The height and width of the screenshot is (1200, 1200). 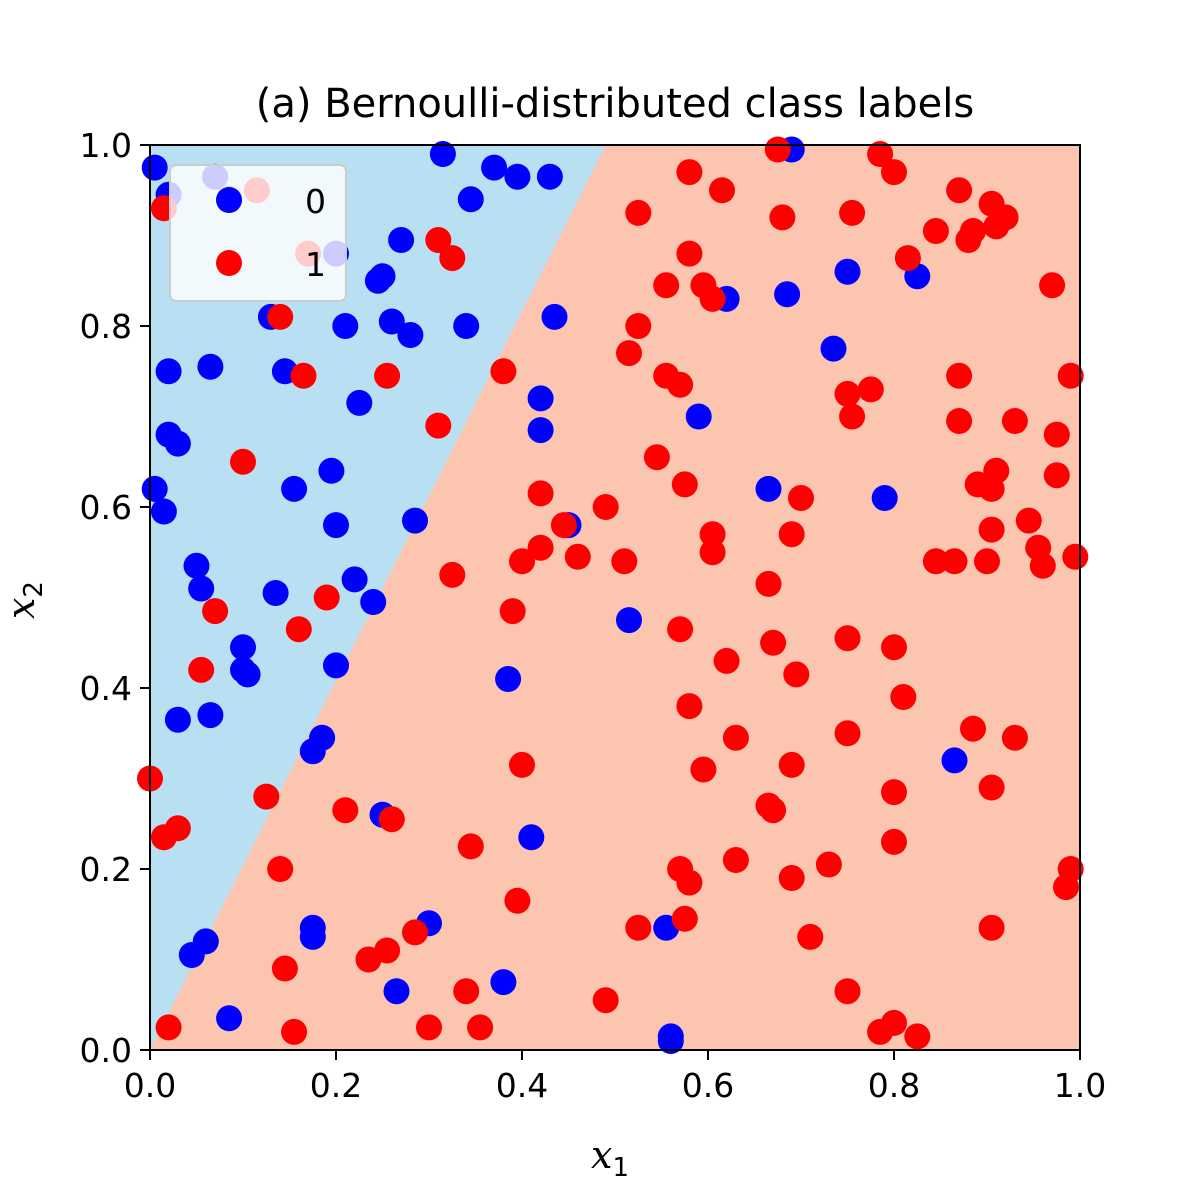 I want to click on x-tick-label: 0.2, so click(x=336, y=1085).